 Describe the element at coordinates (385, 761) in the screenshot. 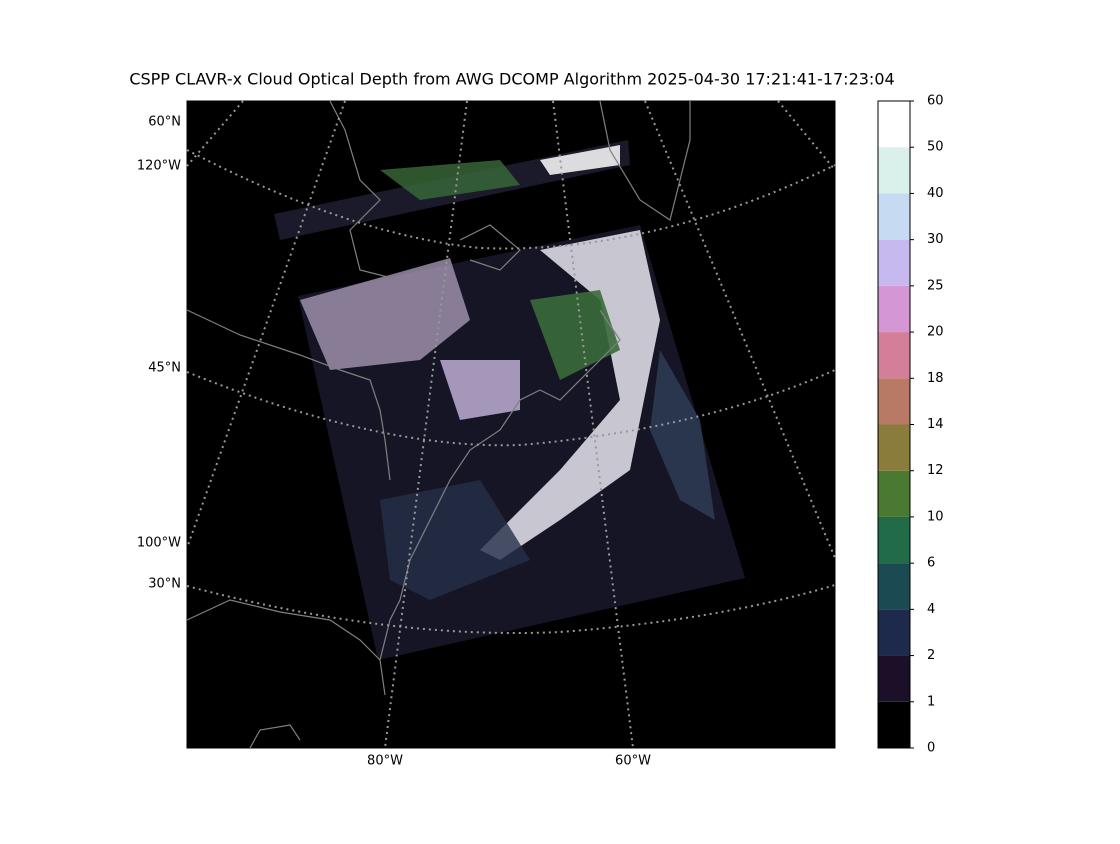

I see `lon-label: 80°W` at that location.